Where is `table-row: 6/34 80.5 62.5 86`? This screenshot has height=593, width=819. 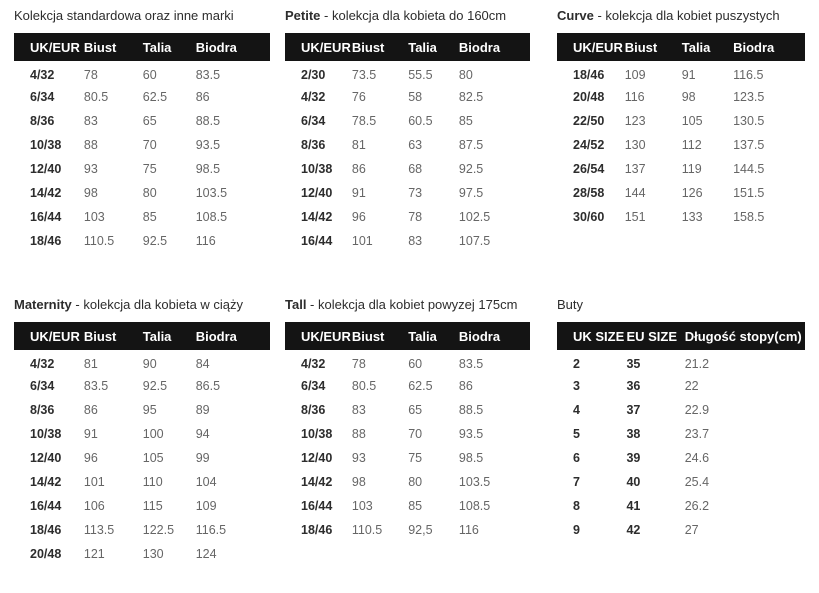 table-row: 6/34 80.5 62.5 86 is located at coordinates (407, 386).